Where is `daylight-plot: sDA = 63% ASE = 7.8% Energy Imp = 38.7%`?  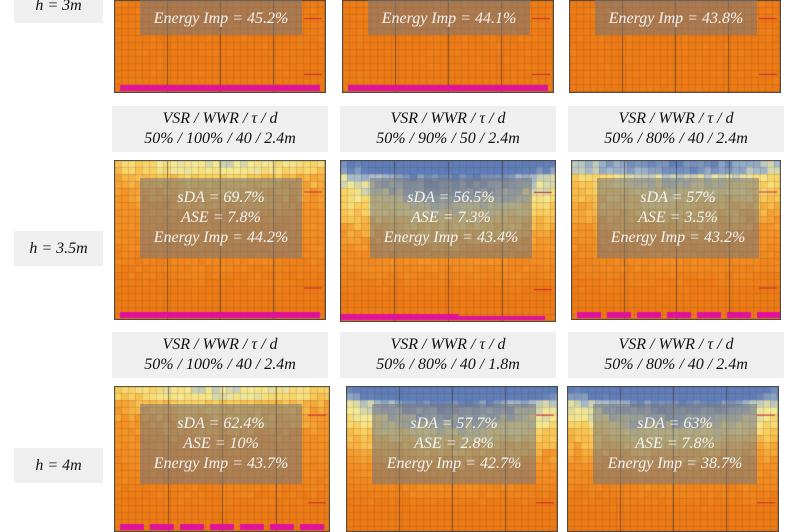 daylight-plot: sDA = 63% ASE = 7.8% Energy Imp = 38.7% is located at coordinates (673, 459).